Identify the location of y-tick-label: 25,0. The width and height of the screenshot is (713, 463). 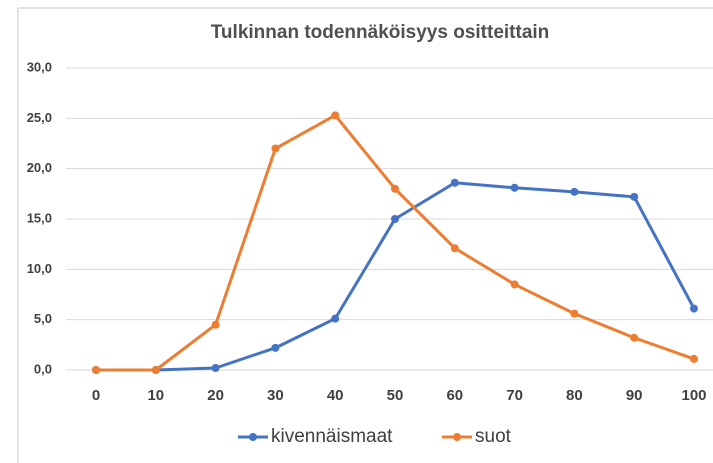
(39, 117).